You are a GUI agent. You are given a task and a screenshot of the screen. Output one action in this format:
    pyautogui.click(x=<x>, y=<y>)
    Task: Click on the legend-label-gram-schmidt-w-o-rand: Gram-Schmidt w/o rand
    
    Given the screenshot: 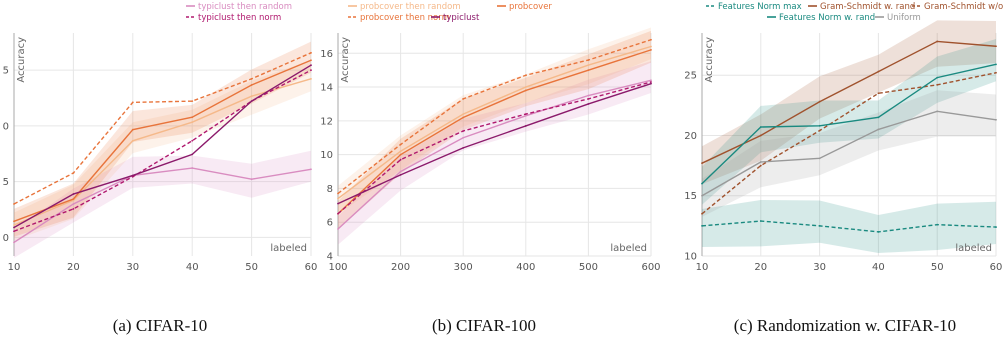 What is the action you would take?
    pyautogui.click(x=964, y=7)
    